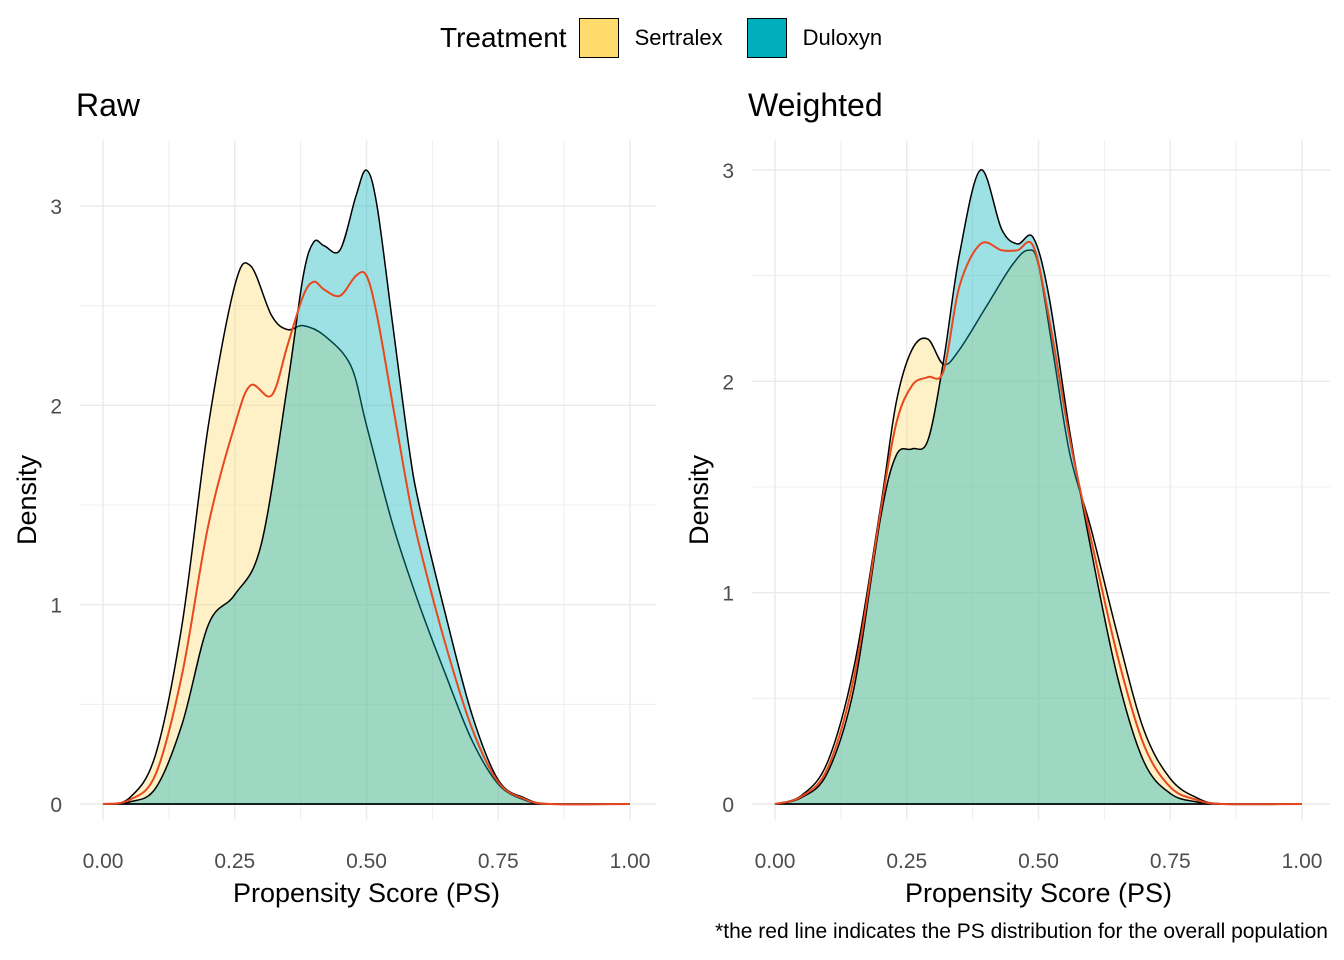  Describe the element at coordinates (678, 37) in the screenshot. I see `legend-label-sertralex: Sertralex` at that location.